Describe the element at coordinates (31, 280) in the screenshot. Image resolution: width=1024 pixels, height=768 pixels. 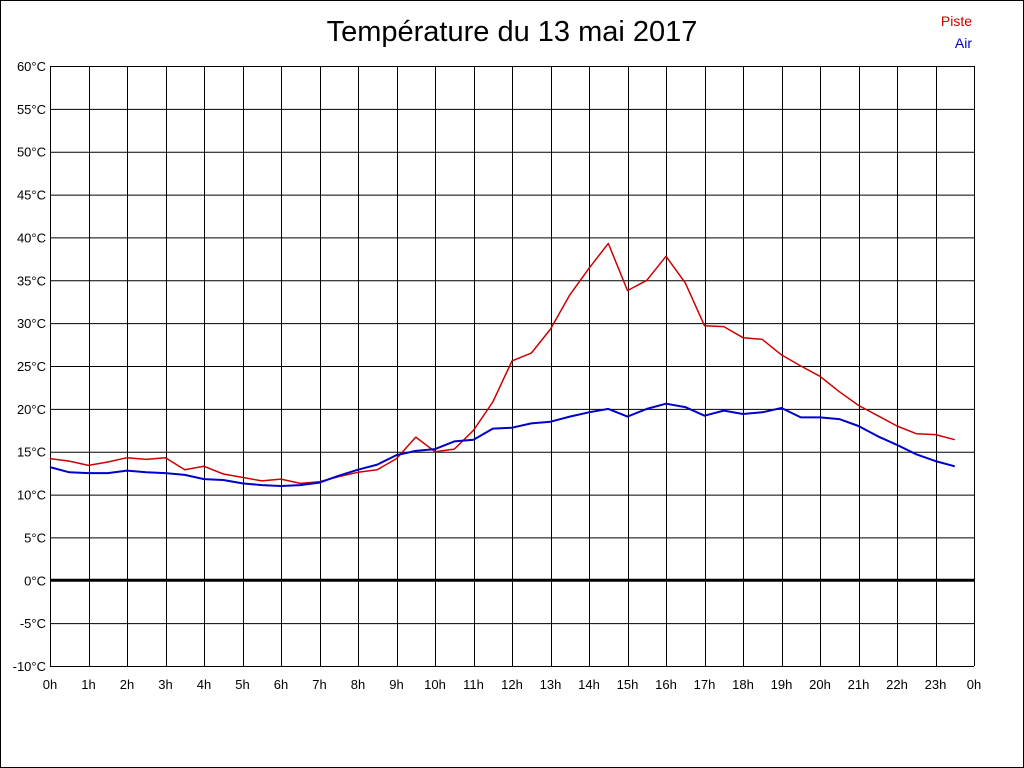
I see `y-tick-label: 35°C` at that location.